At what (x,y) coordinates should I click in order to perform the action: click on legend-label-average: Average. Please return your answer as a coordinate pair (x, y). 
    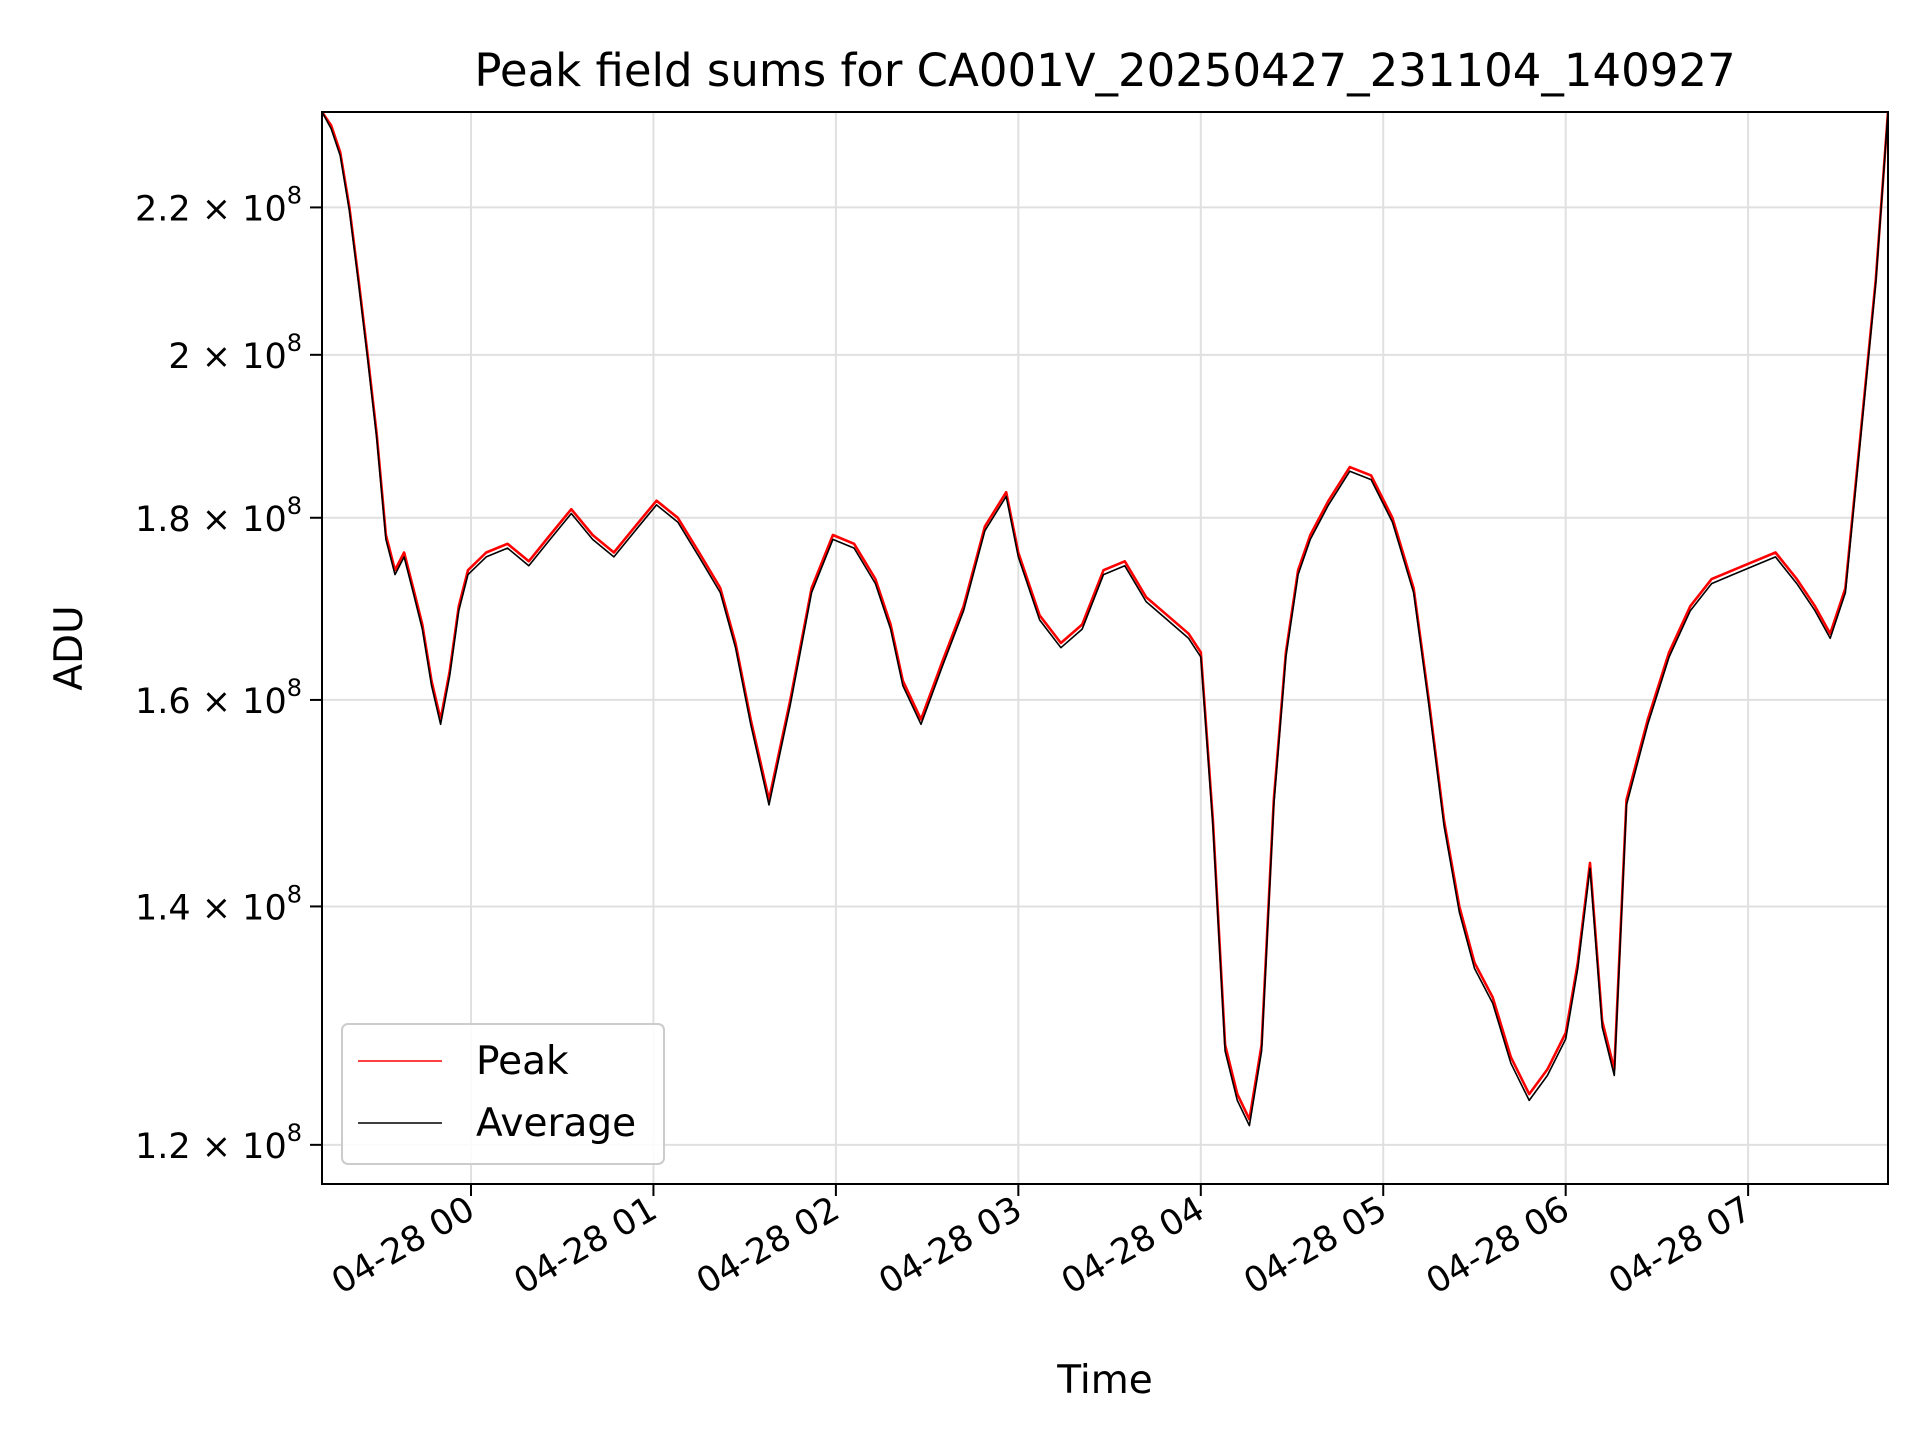
    Looking at the image, I should click on (556, 1123).